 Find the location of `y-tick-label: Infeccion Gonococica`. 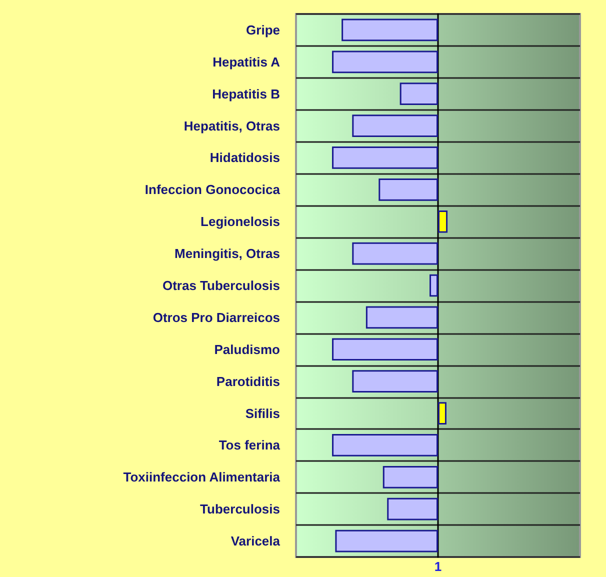

y-tick-label: Infeccion Gonococica is located at coordinates (212, 190).